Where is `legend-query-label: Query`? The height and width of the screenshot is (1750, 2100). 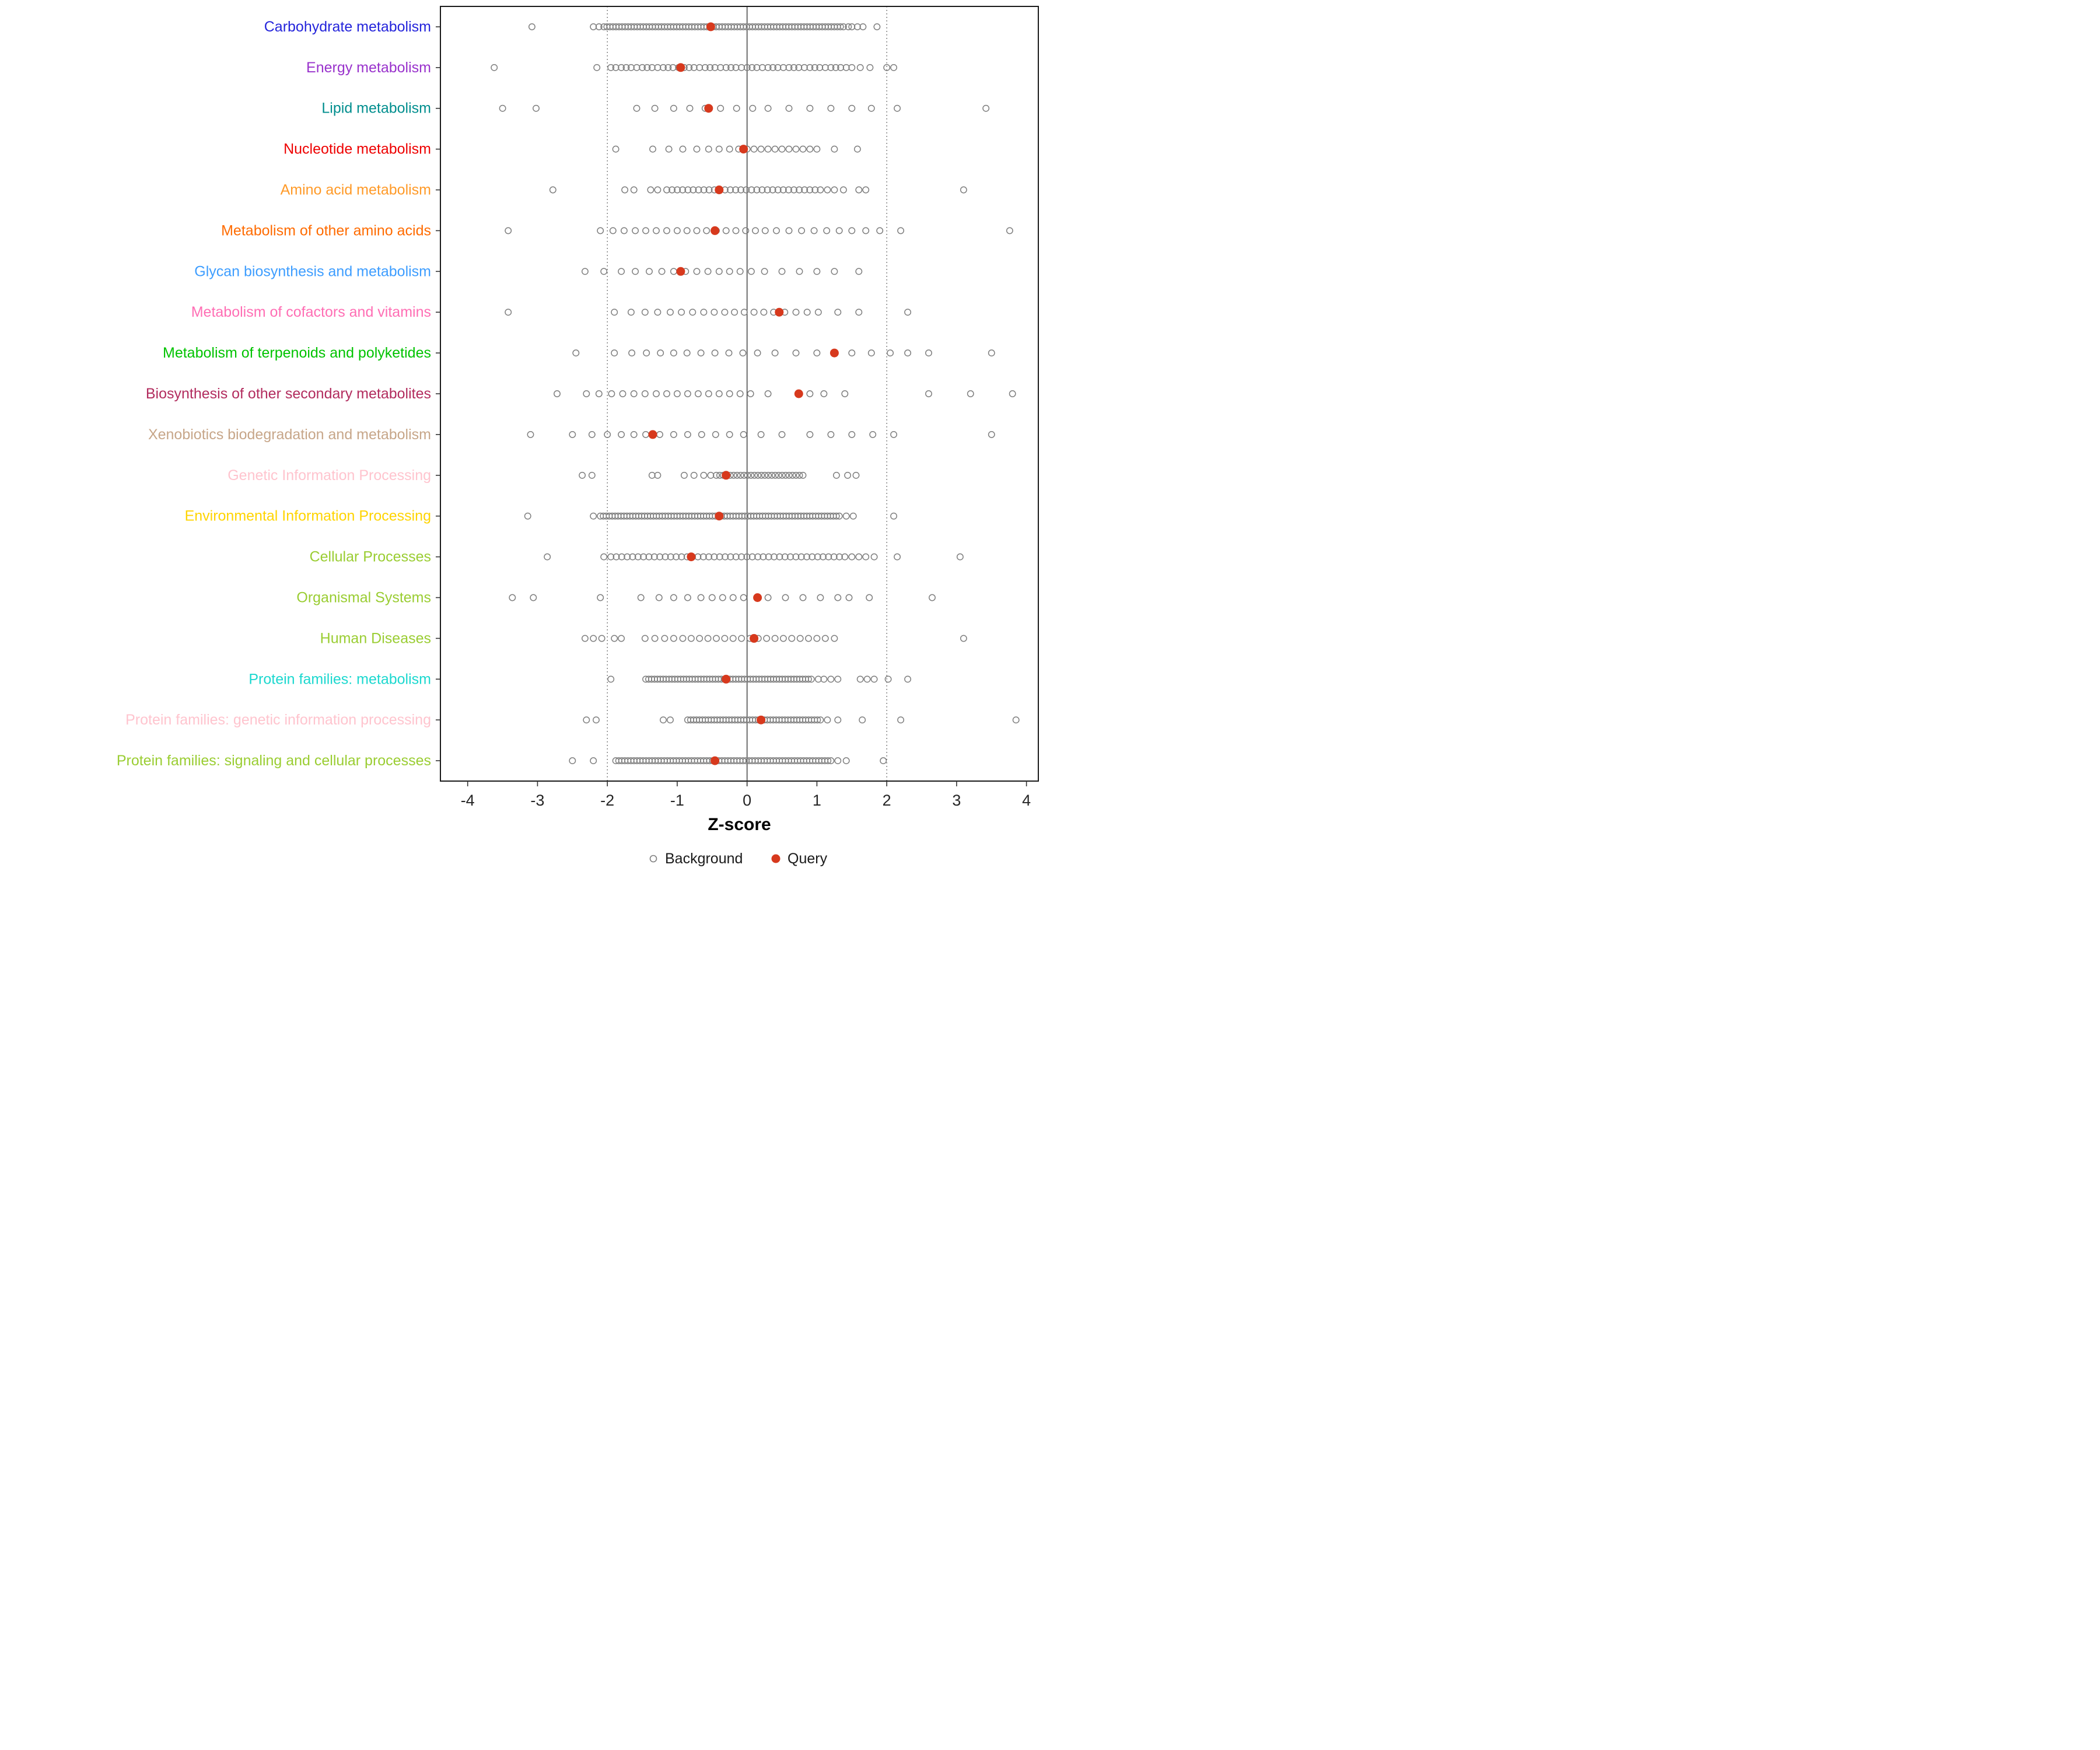 legend-query-label: Query is located at coordinates (808, 858).